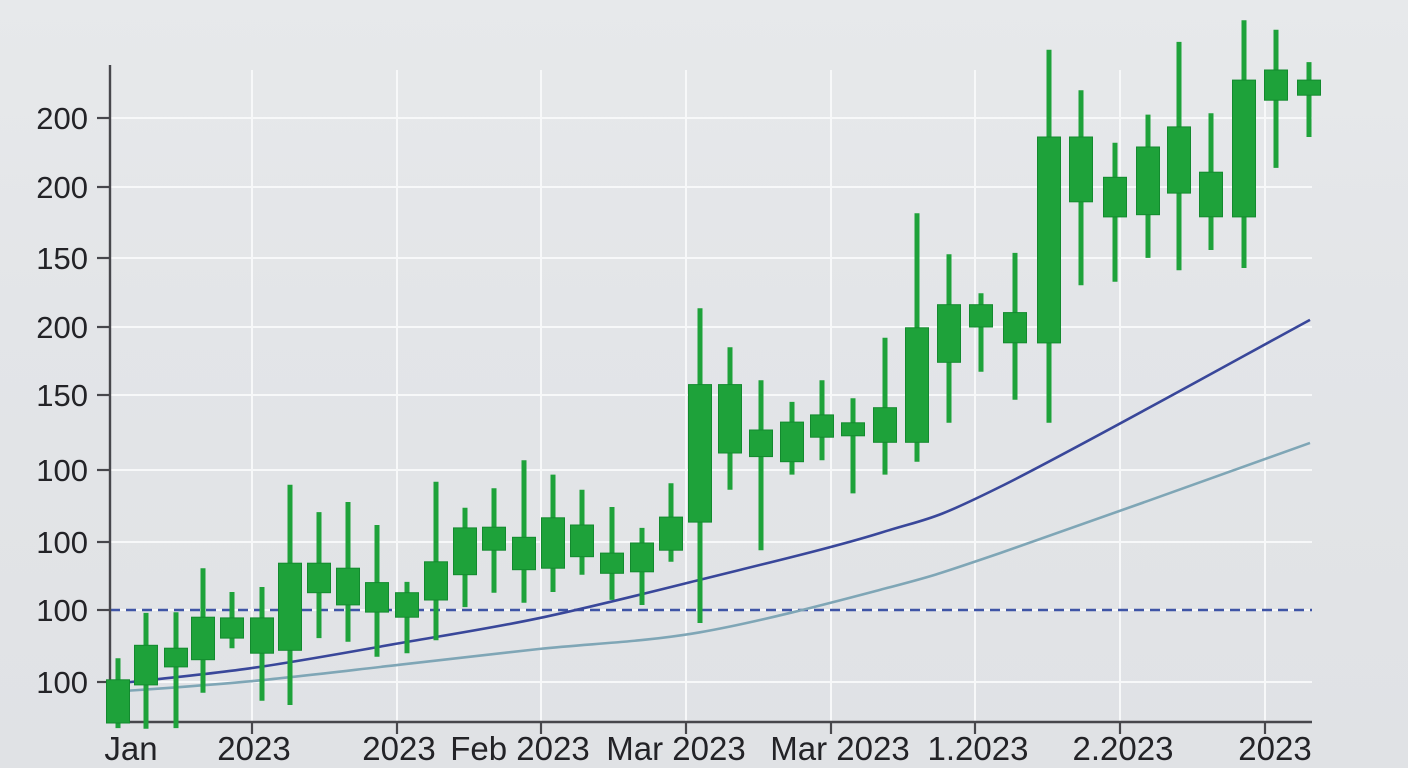 The image size is (1408, 768). I want to click on x-tick-label: Jan, so click(130, 748).